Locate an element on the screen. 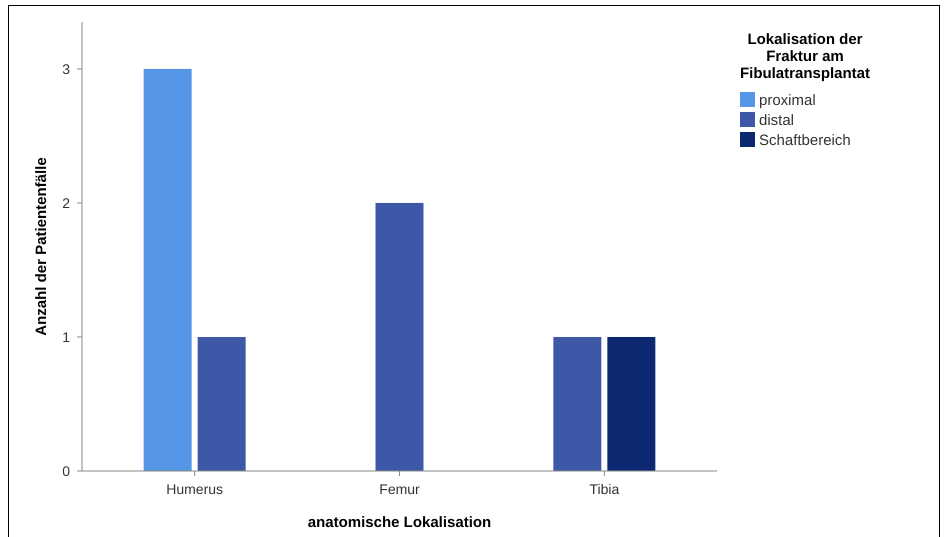 Image resolution: width=946 pixels, height=537 pixels. x-tick-label: Tibia is located at coordinates (604, 489).